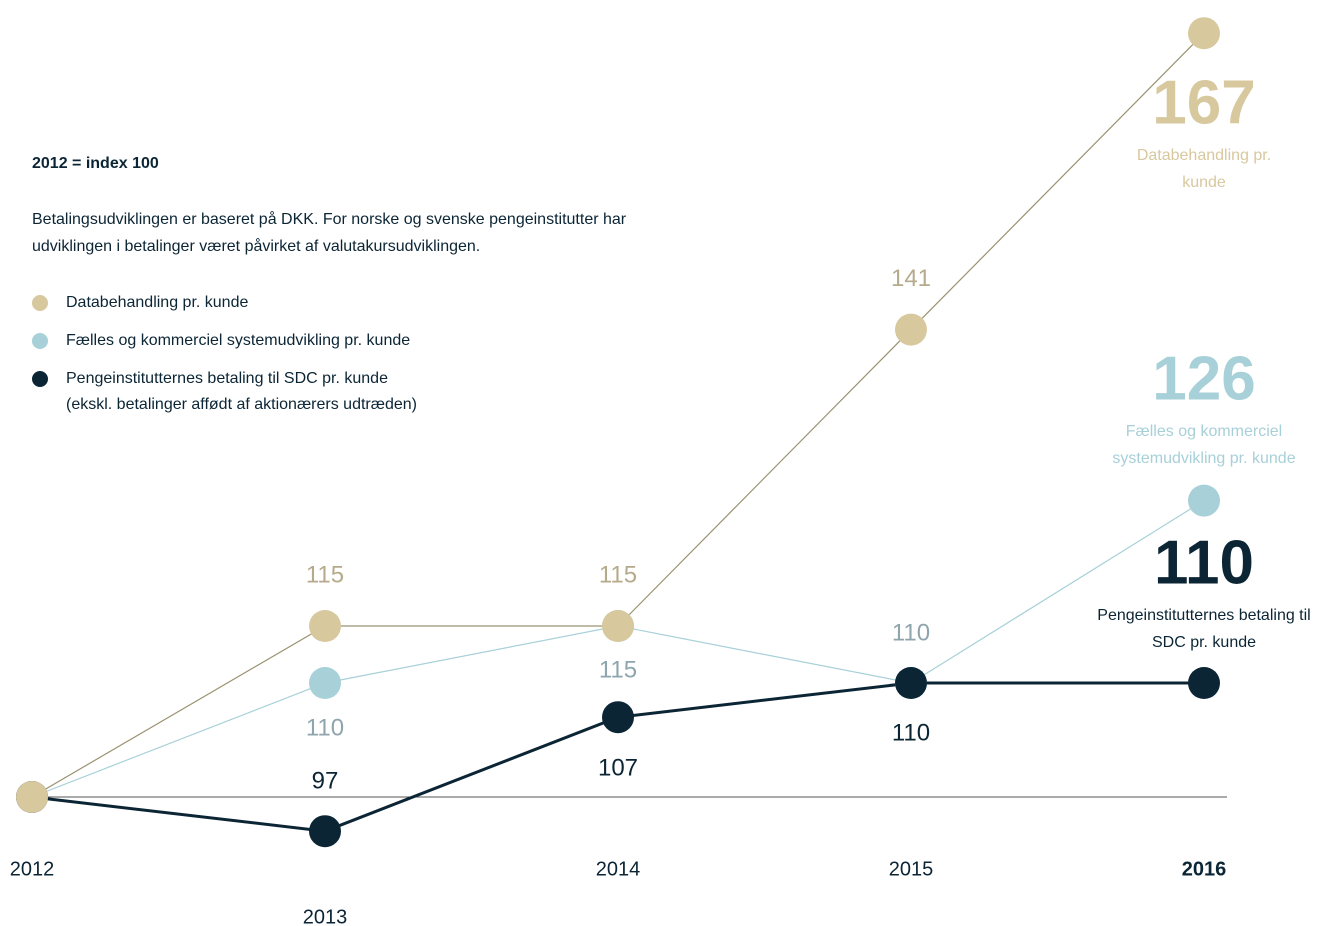 This screenshot has width=1322, height=926. What do you see at coordinates (1203, 102) in the screenshot?
I see `end-value: 167` at bounding box center [1203, 102].